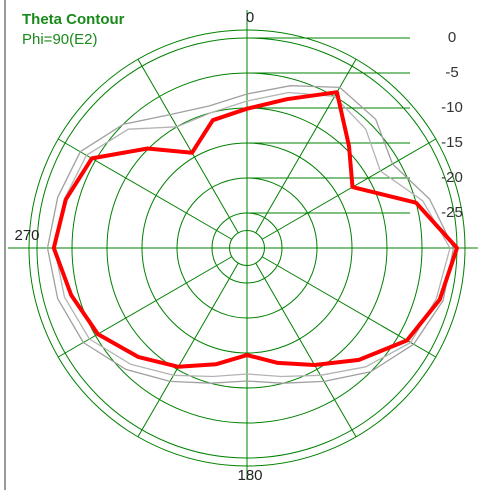  I want to click on r-tick-label: -5, so click(451, 72).